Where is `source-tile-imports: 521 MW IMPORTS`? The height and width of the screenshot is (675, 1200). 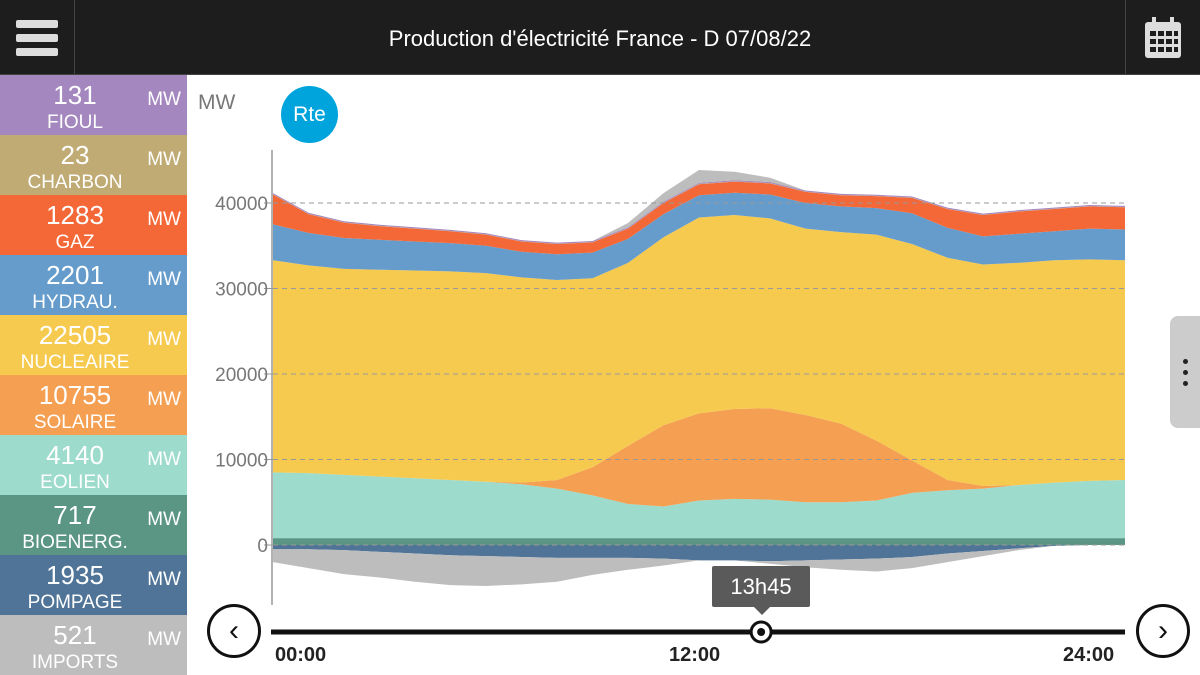
source-tile-imports: 521 MW IMPORTS is located at coordinates (93, 645).